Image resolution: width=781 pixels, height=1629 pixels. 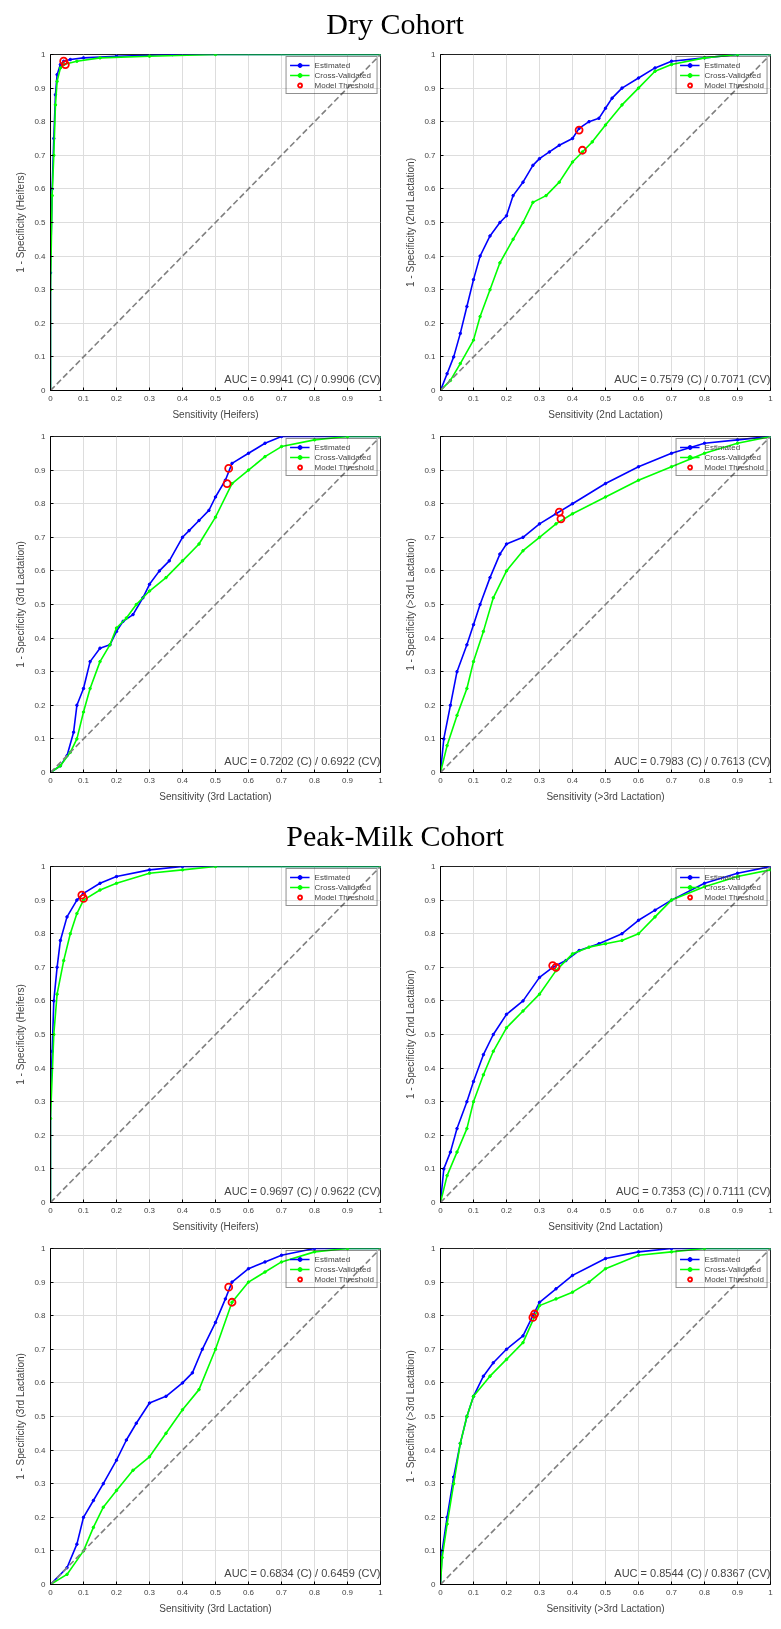 I want to click on annotation: AUC = 0.9941 (C) / 0.9906 (CV), so click(x=302, y=378).